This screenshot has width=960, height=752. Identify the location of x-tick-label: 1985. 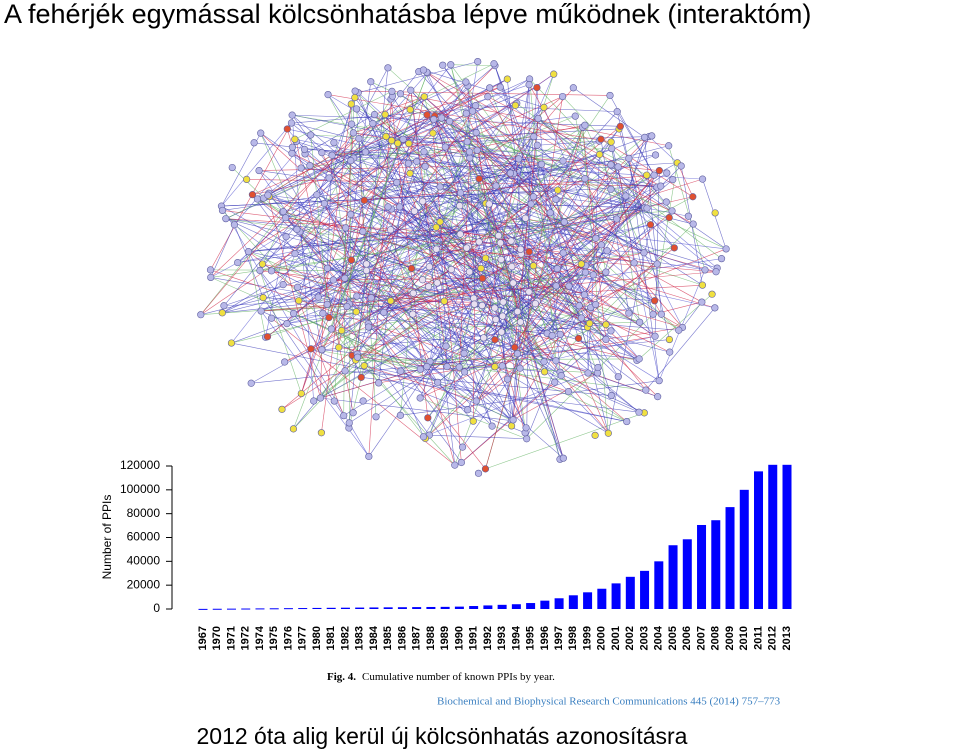
(388, 638).